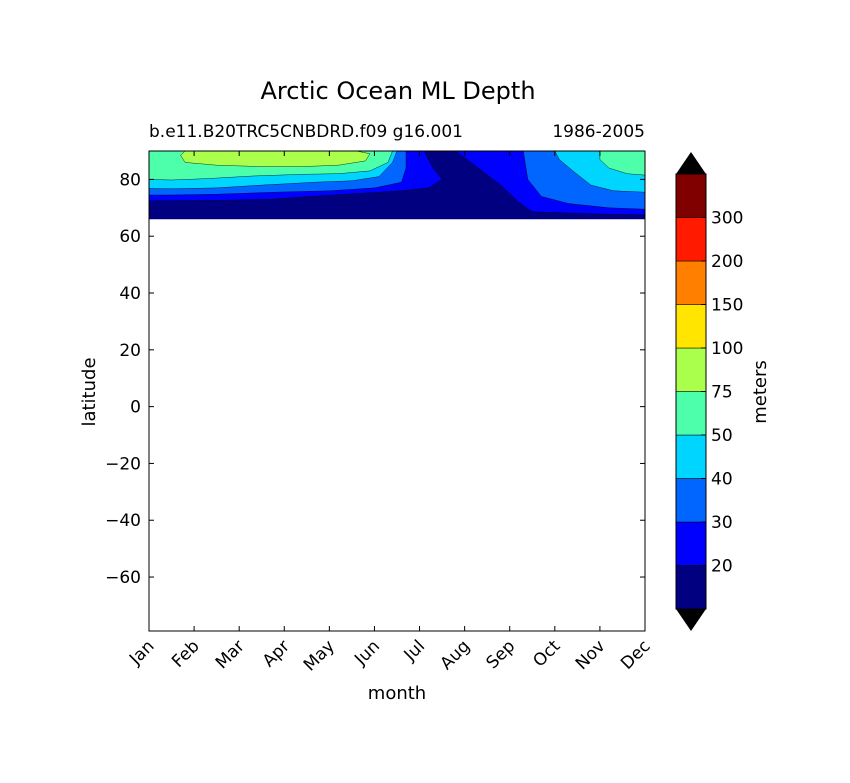 Image resolution: width=850 pixels, height=783 pixels. Describe the element at coordinates (500, 654) in the screenshot. I see `x-tick-label-sep: Sep` at that location.